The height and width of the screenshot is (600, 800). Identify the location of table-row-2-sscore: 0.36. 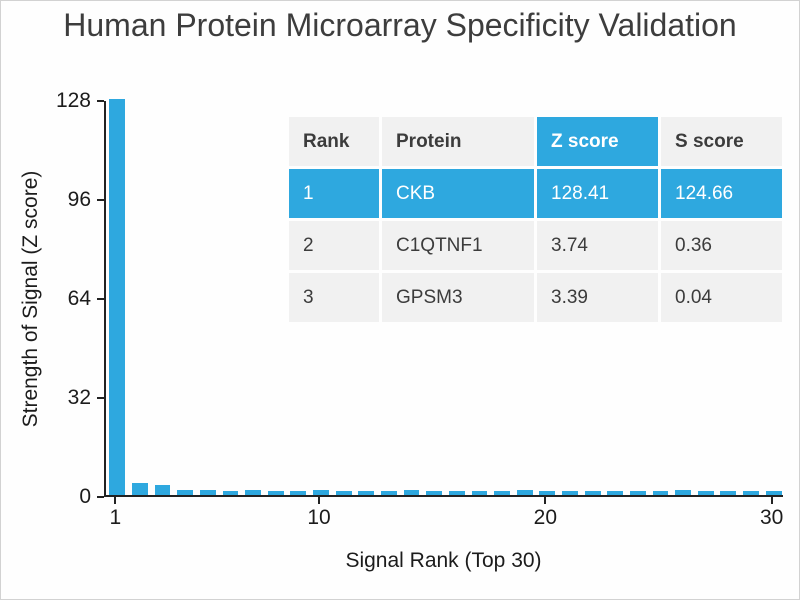
(721, 245).